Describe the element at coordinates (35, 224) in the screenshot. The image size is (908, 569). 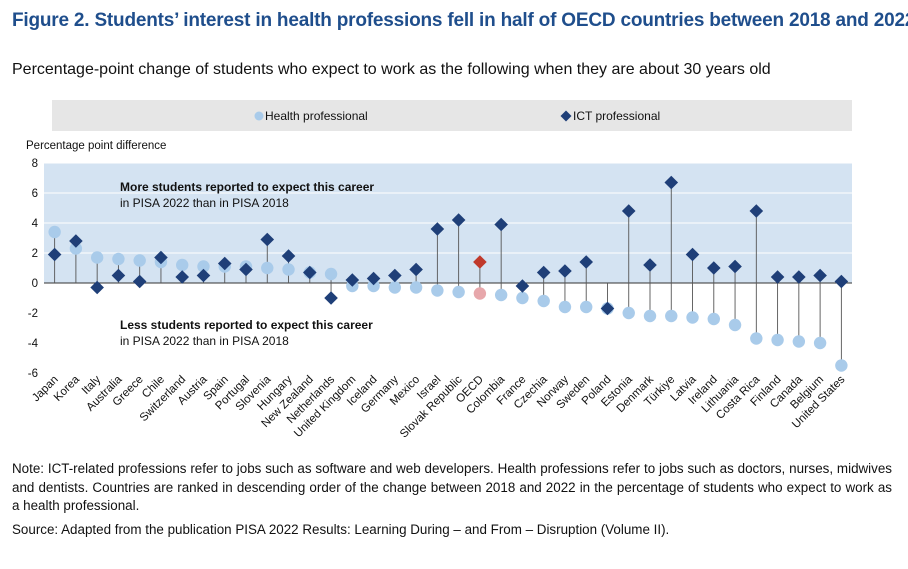
I see `y-tick-label: 4` at that location.